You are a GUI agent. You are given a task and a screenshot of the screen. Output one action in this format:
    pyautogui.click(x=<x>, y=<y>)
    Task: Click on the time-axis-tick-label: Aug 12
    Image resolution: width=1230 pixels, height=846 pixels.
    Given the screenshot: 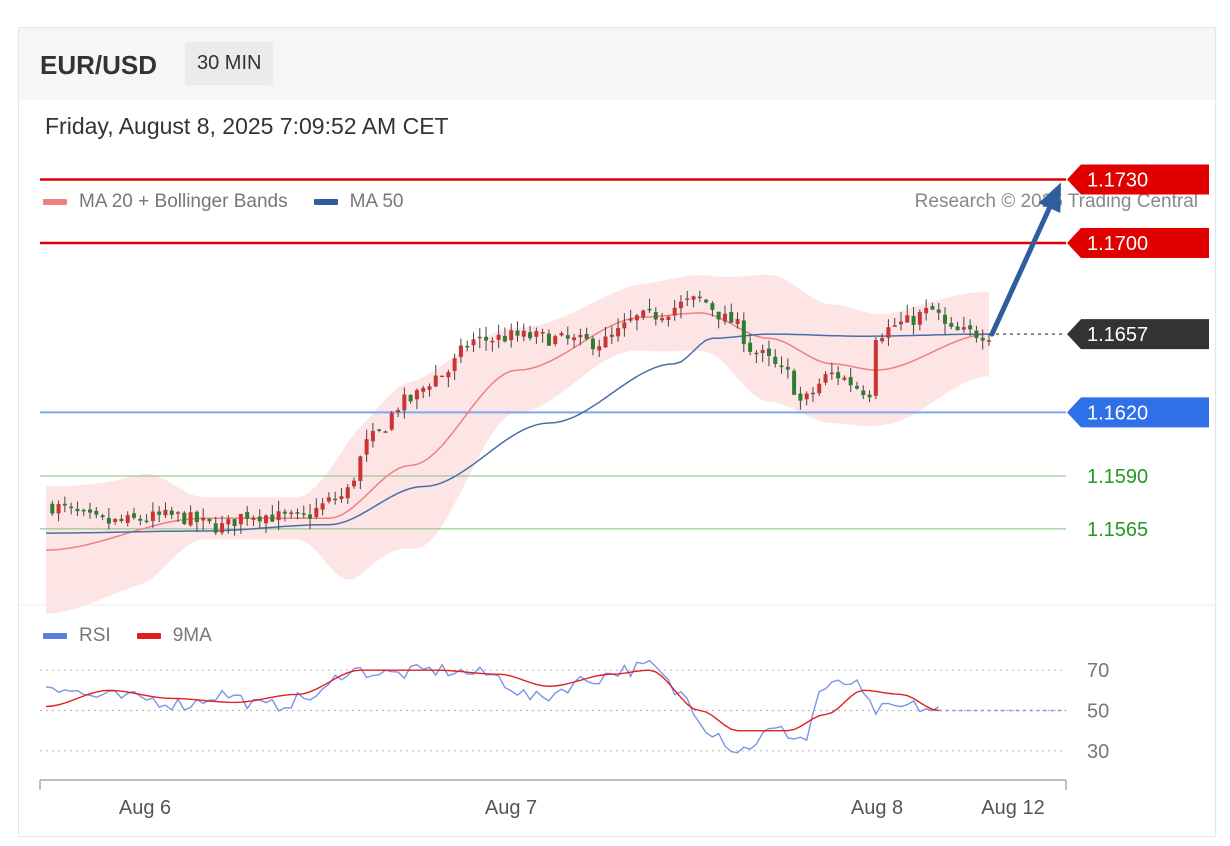 What is the action you would take?
    pyautogui.click(x=1012, y=808)
    